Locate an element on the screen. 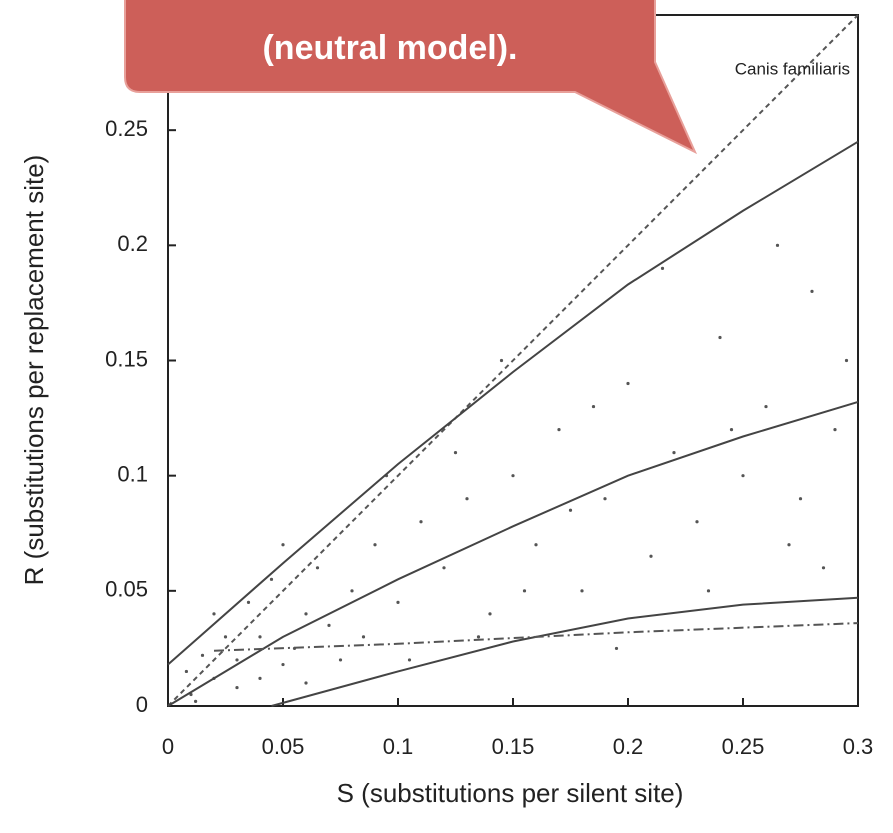 This screenshot has width=893, height=833. x-tick-label: 0.25 is located at coordinates (743, 746).